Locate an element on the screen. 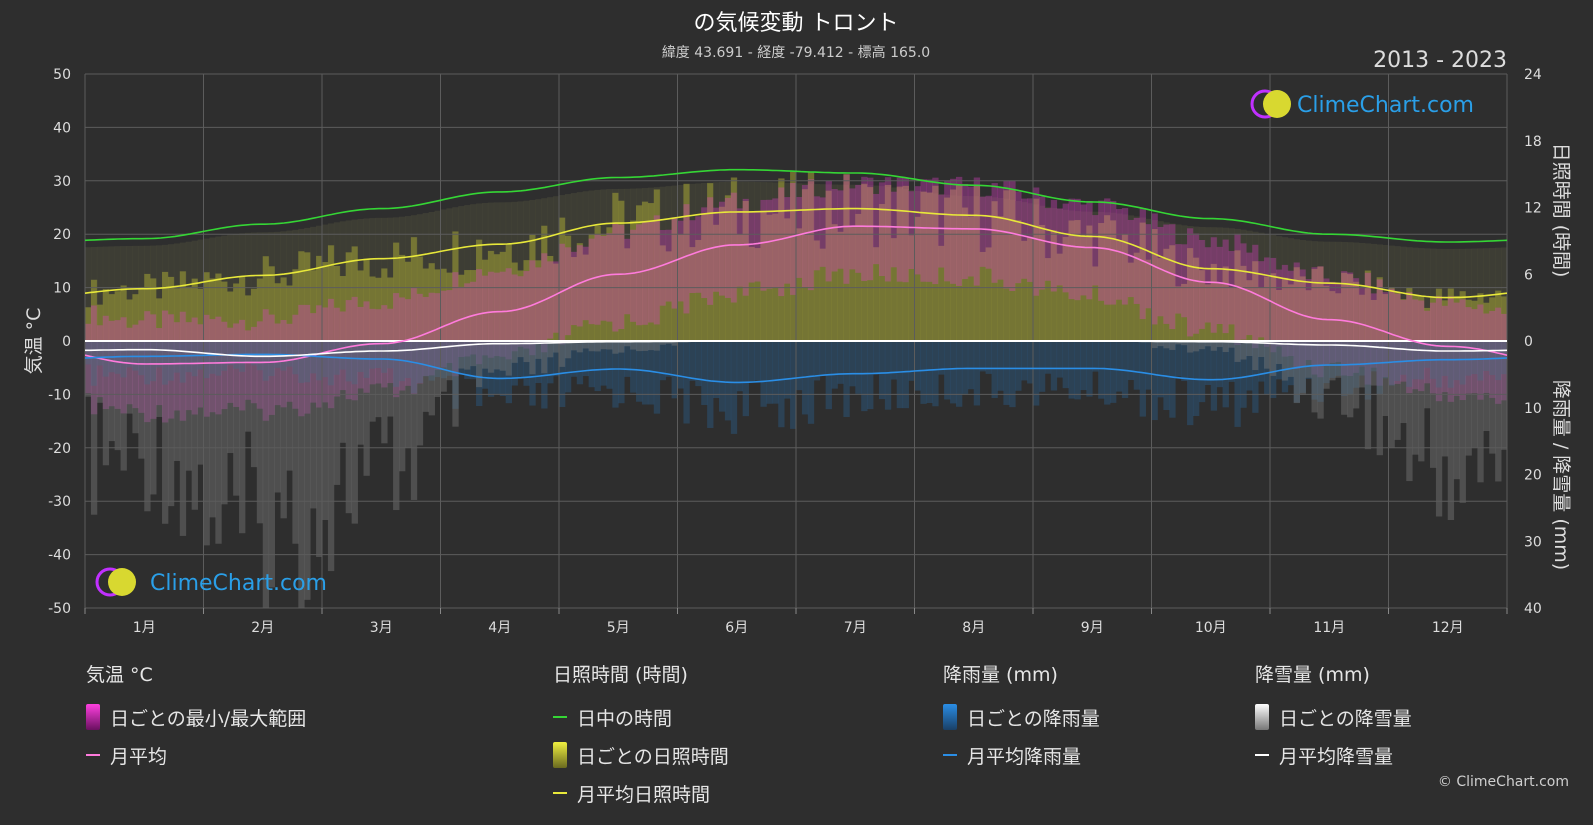  legend-item: 日ごとの最小/最大範囲 is located at coordinates (196, 717).